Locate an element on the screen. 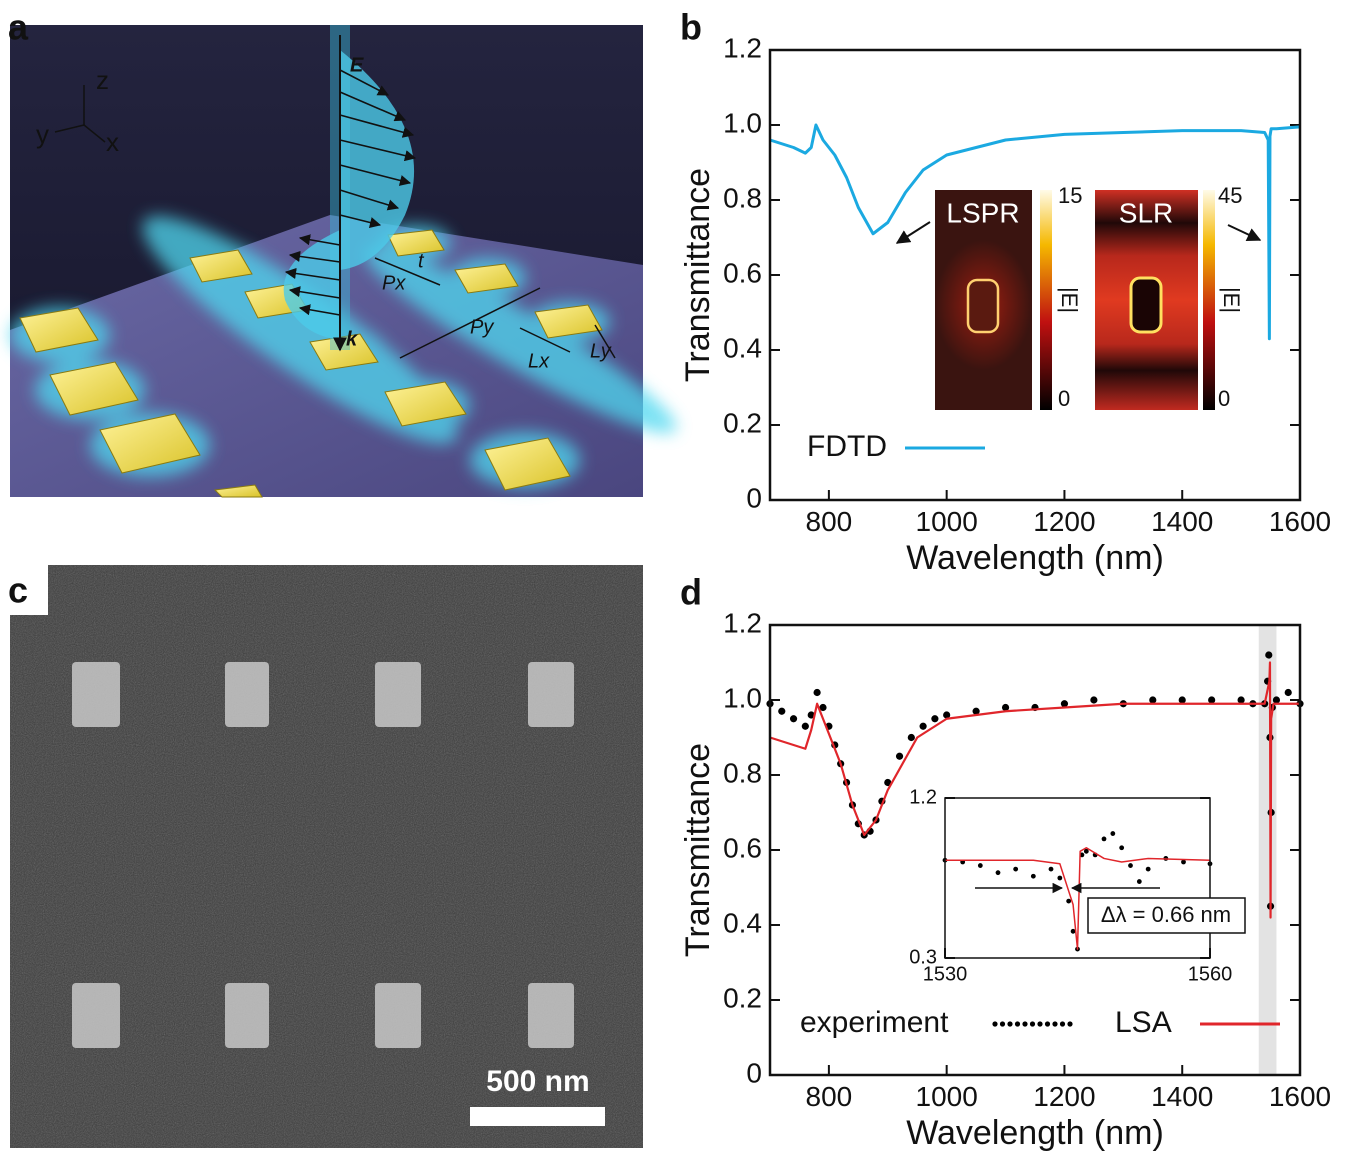 The width and height of the screenshot is (1360, 1156). colorbar-tick: 15 is located at coordinates (1070, 195).